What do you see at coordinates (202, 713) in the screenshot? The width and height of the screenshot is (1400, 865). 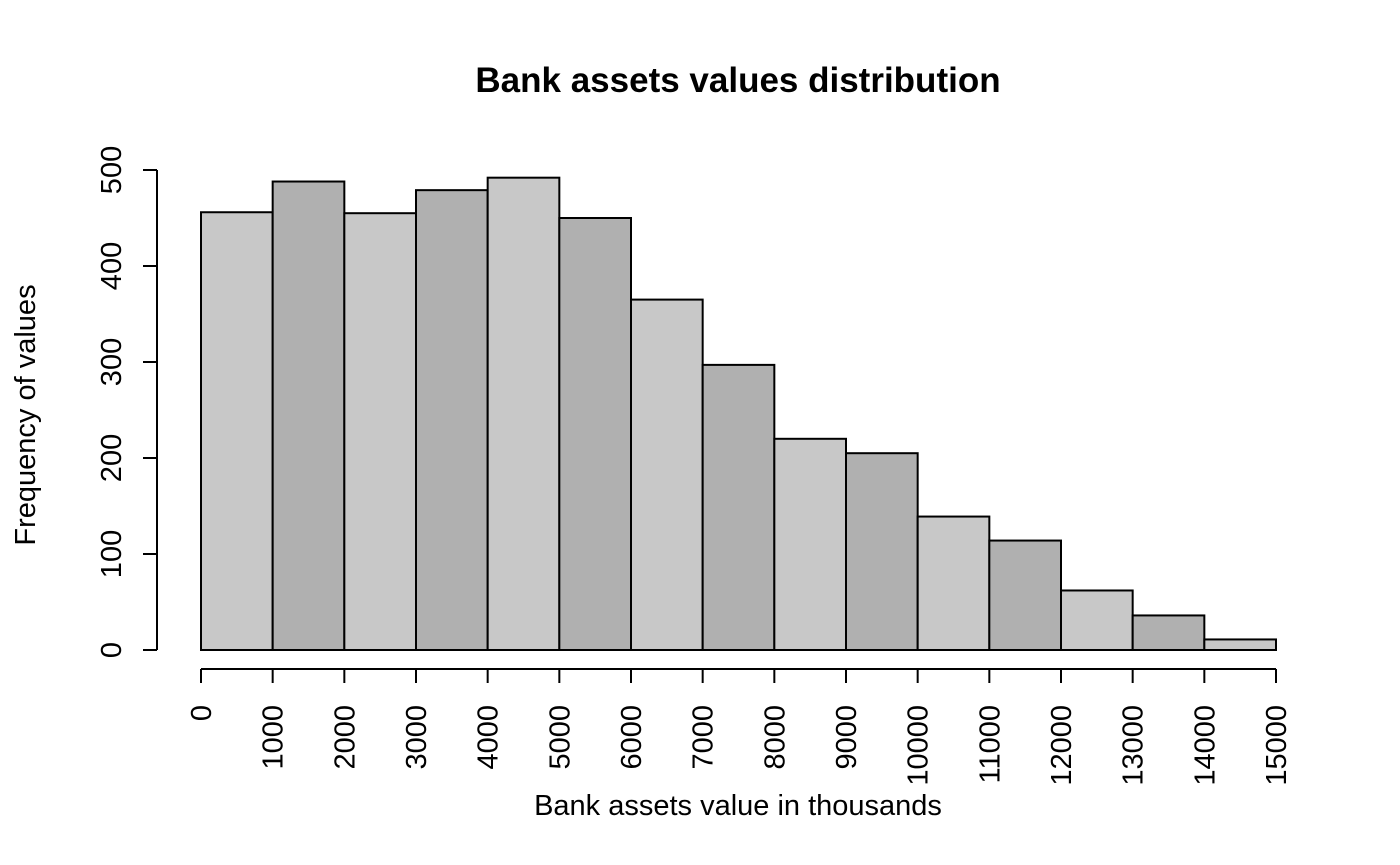 I see `x-tick-label-0: 0` at bounding box center [202, 713].